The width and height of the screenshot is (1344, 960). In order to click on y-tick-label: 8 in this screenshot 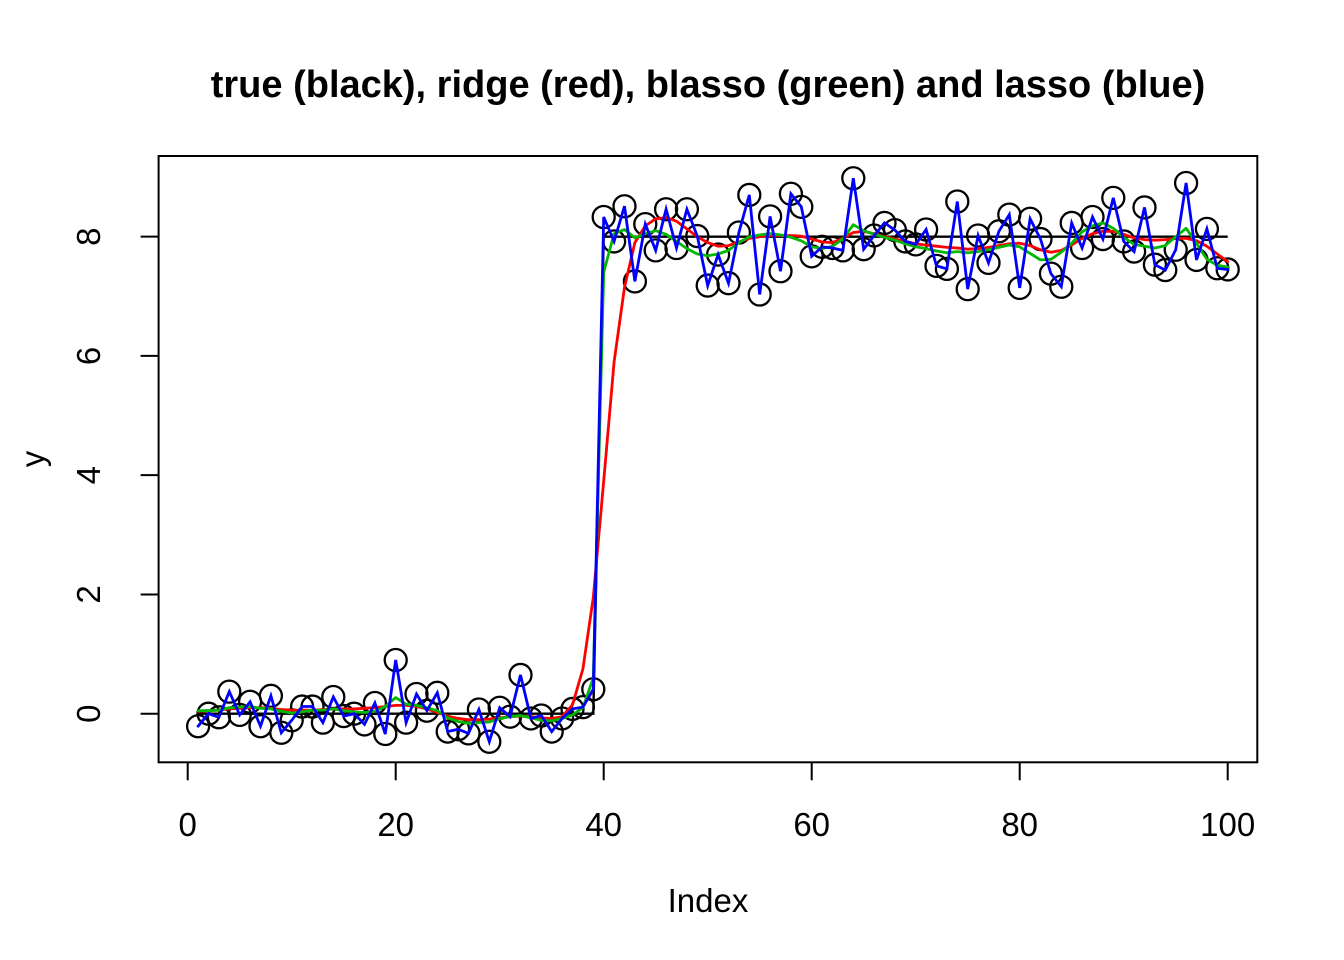, I will do `click(88, 236)`.